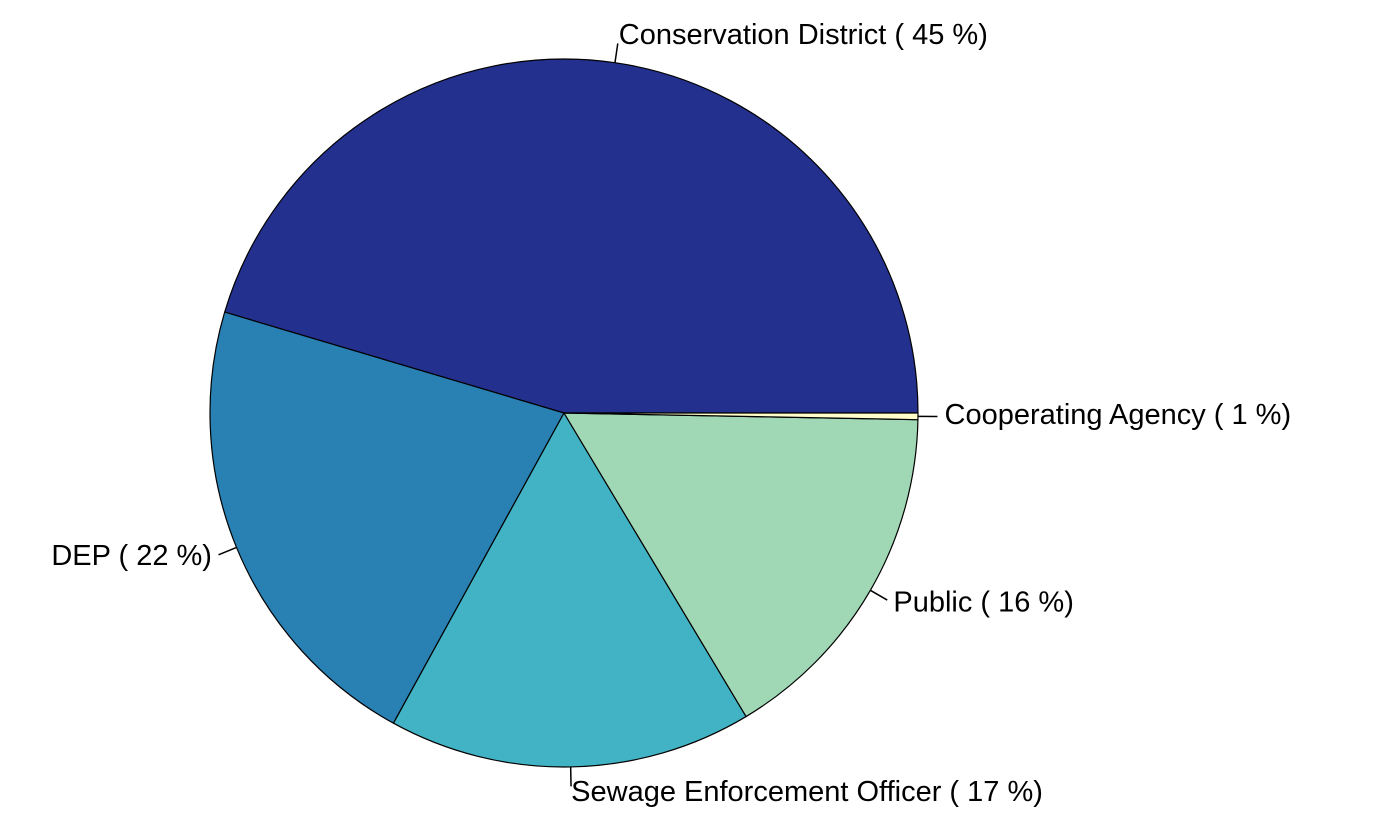  Describe the element at coordinates (741, 565) in the screenshot. I see `pie-slice-public` at that location.